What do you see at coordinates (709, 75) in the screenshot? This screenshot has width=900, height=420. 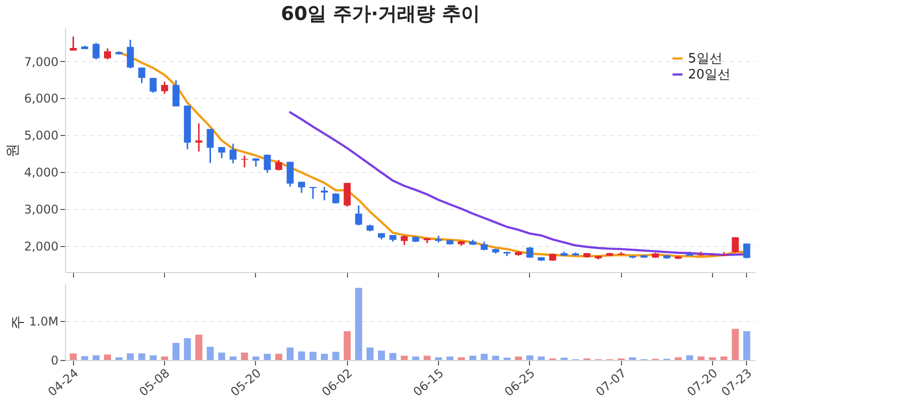 I see `legend-label: 20일선` at bounding box center [709, 75].